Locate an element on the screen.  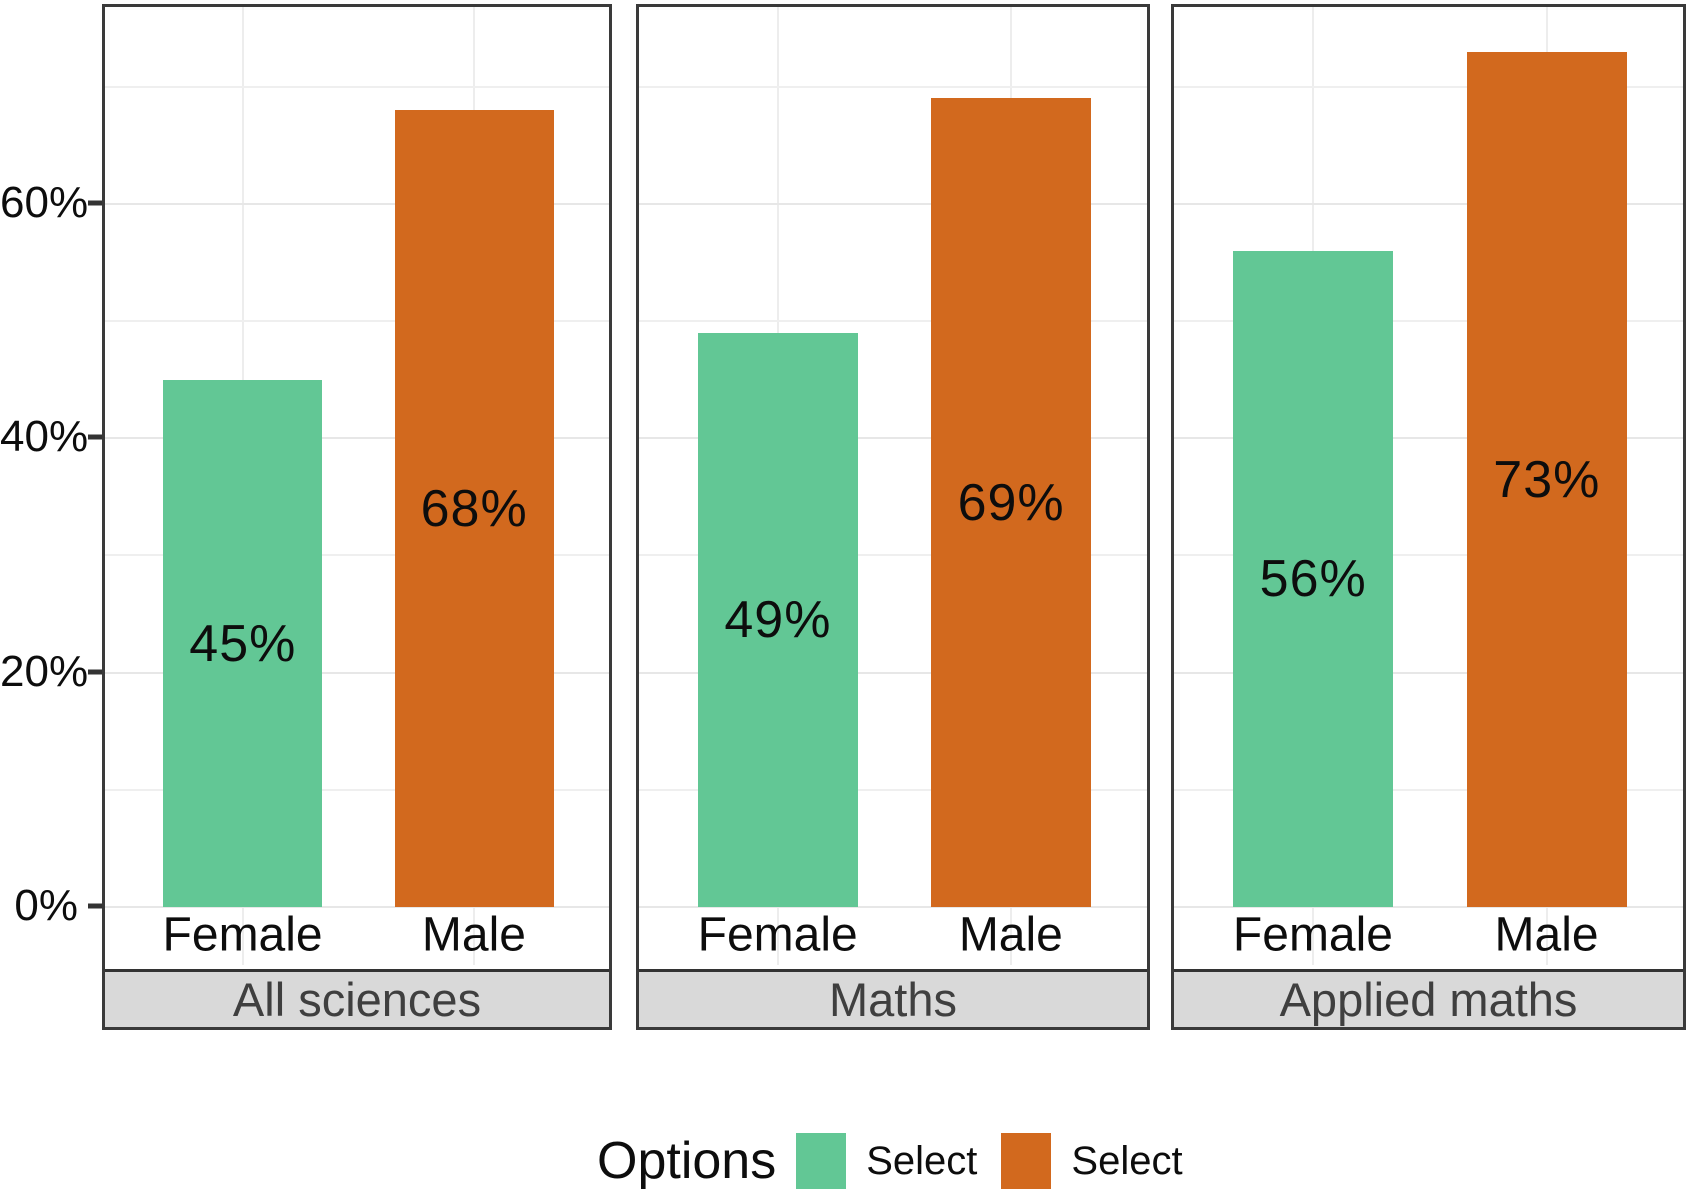
bar-female: 49% is located at coordinates (777, 620).